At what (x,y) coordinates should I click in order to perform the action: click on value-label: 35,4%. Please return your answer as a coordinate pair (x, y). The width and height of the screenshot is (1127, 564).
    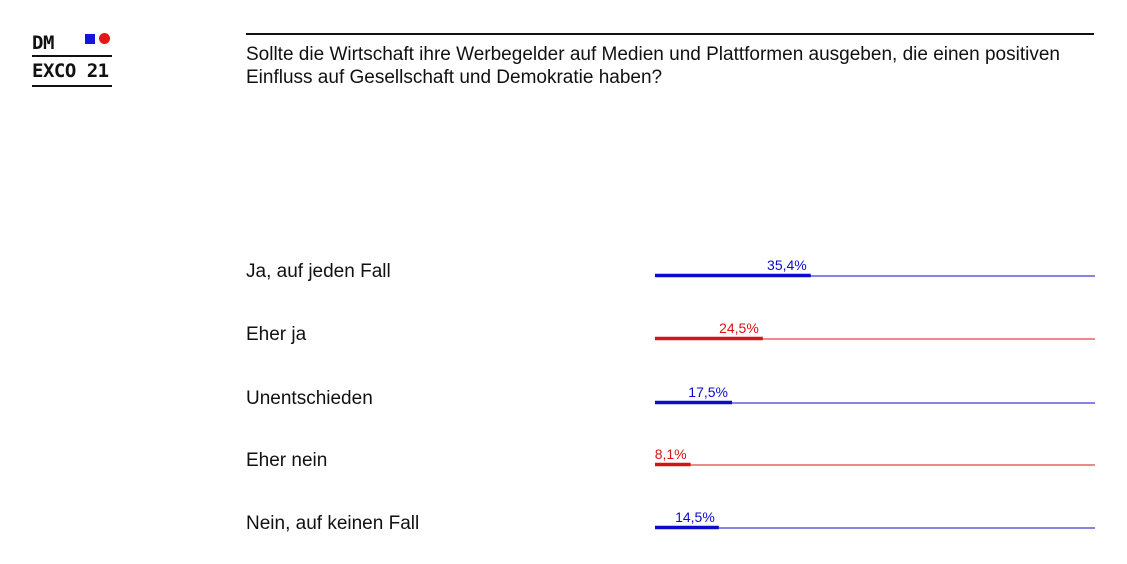
    Looking at the image, I should click on (787, 265).